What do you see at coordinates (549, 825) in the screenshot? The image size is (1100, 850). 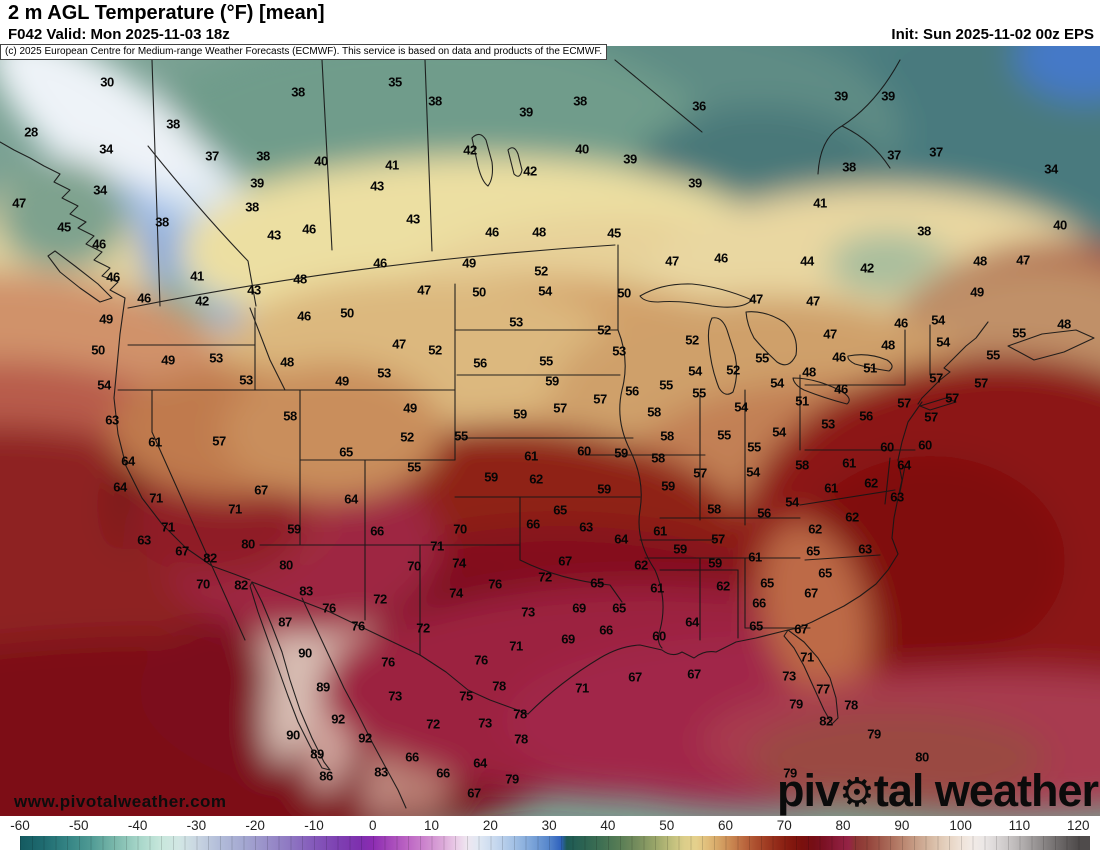 I see `colorbar-tick: 30` at bounding box center [549, 825].